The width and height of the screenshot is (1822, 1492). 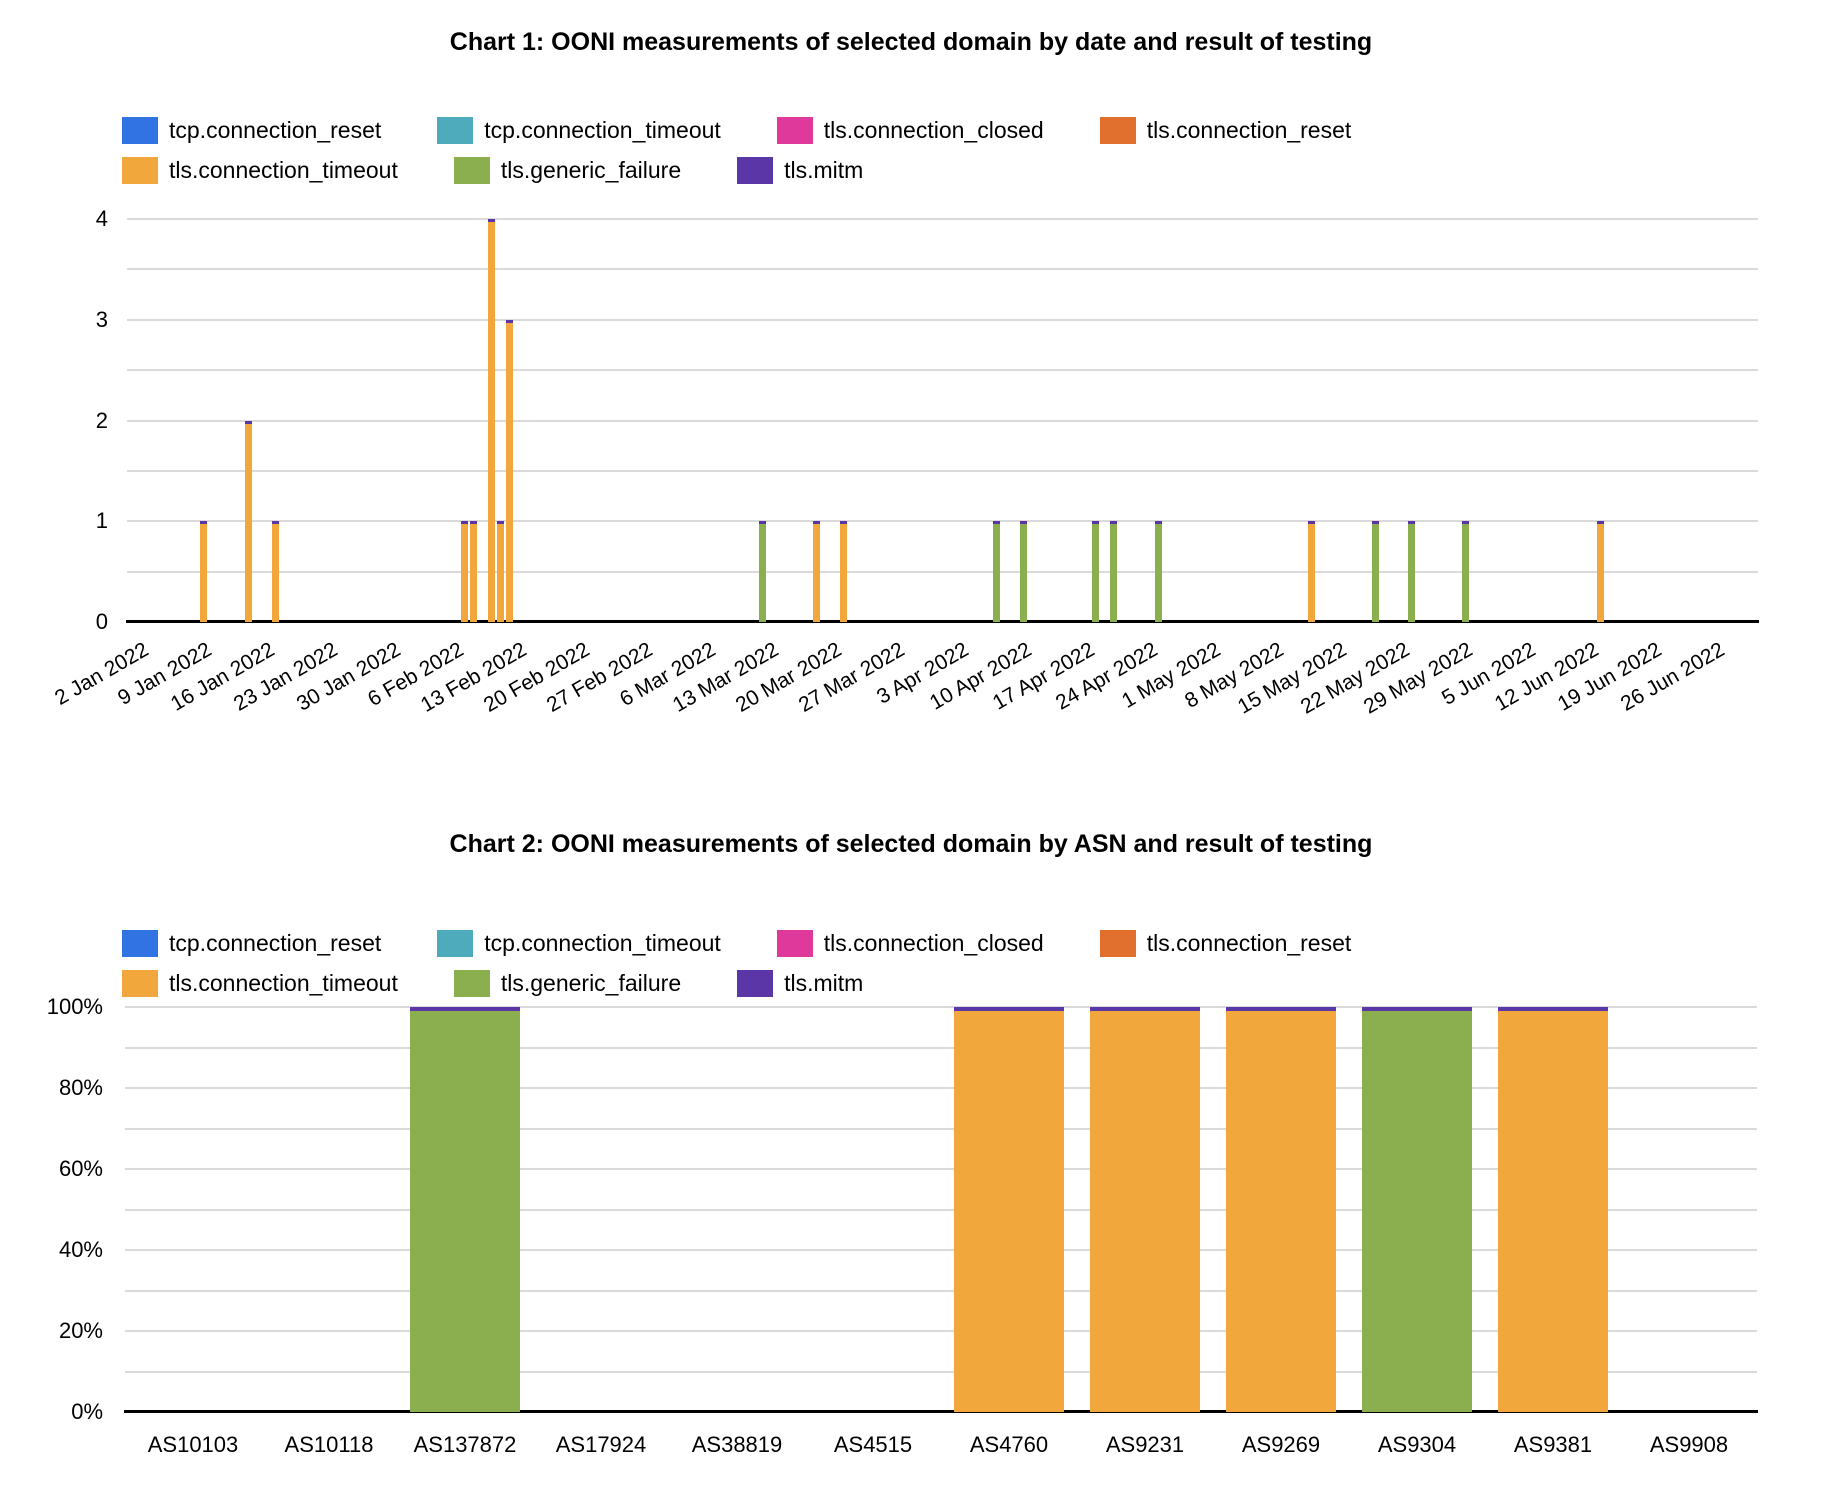 I want to click on y-tick-label: 0%, so click(x=87, y=1411).